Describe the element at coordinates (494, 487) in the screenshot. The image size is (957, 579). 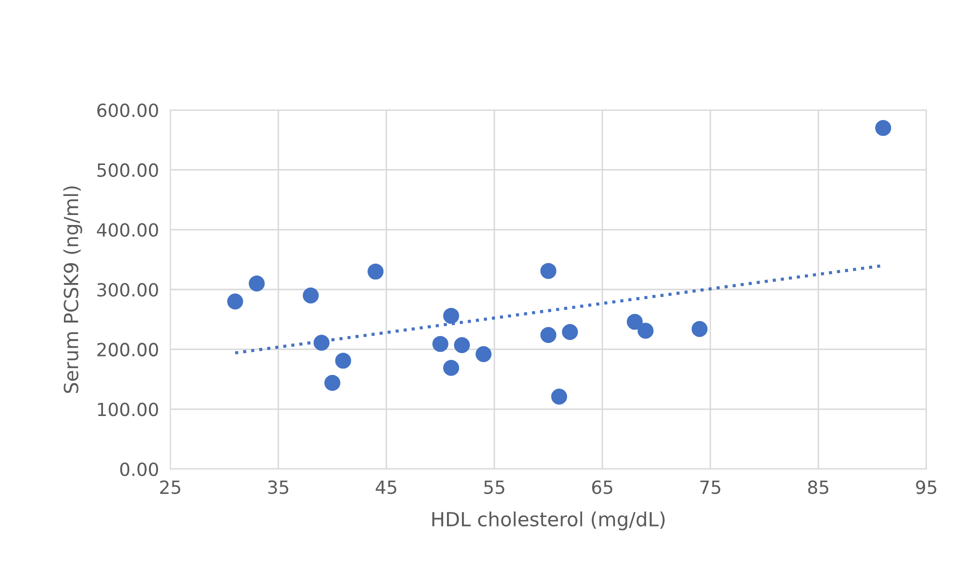
I see `x-tick-label: 55` at that location.